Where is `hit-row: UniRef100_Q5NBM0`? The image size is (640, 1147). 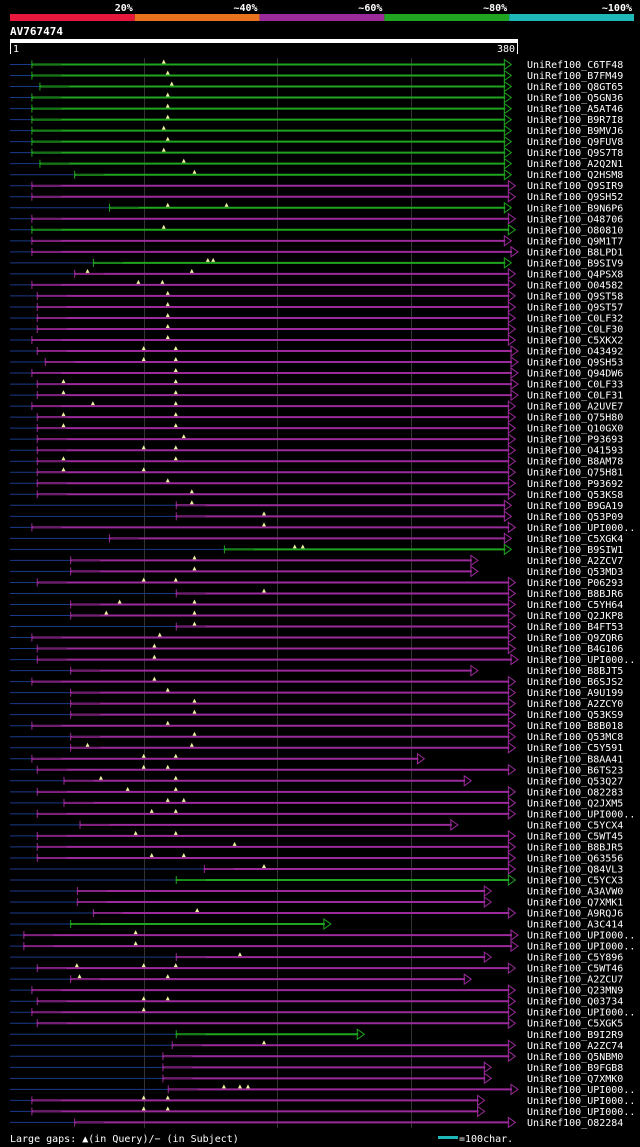
hit-row: UniRef100_Q5NBM0 is located at coordinates (316, 1056).